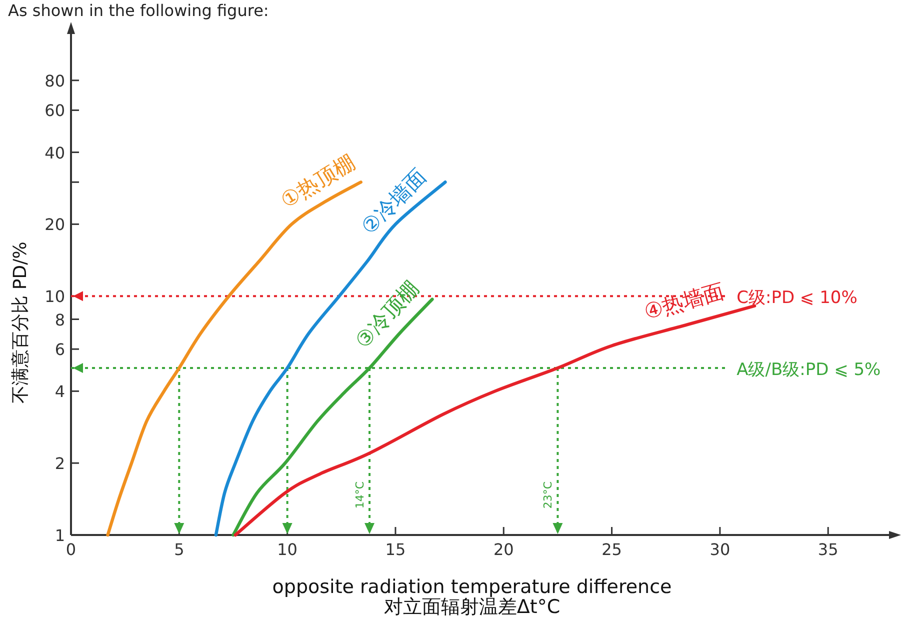 The image size is (921, 618). What do you see at coordinates (828, 549) in the screenshot?
I see `x-tick-label: 35` at bounding box center [828, 549].